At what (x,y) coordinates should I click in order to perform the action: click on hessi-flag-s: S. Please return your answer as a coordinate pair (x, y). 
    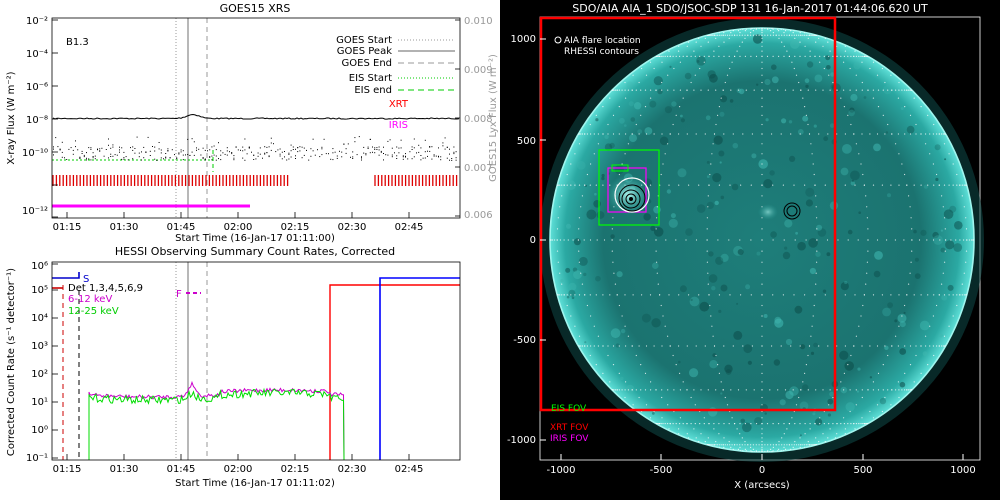
    Looking at the image, I should click on (86, 279).